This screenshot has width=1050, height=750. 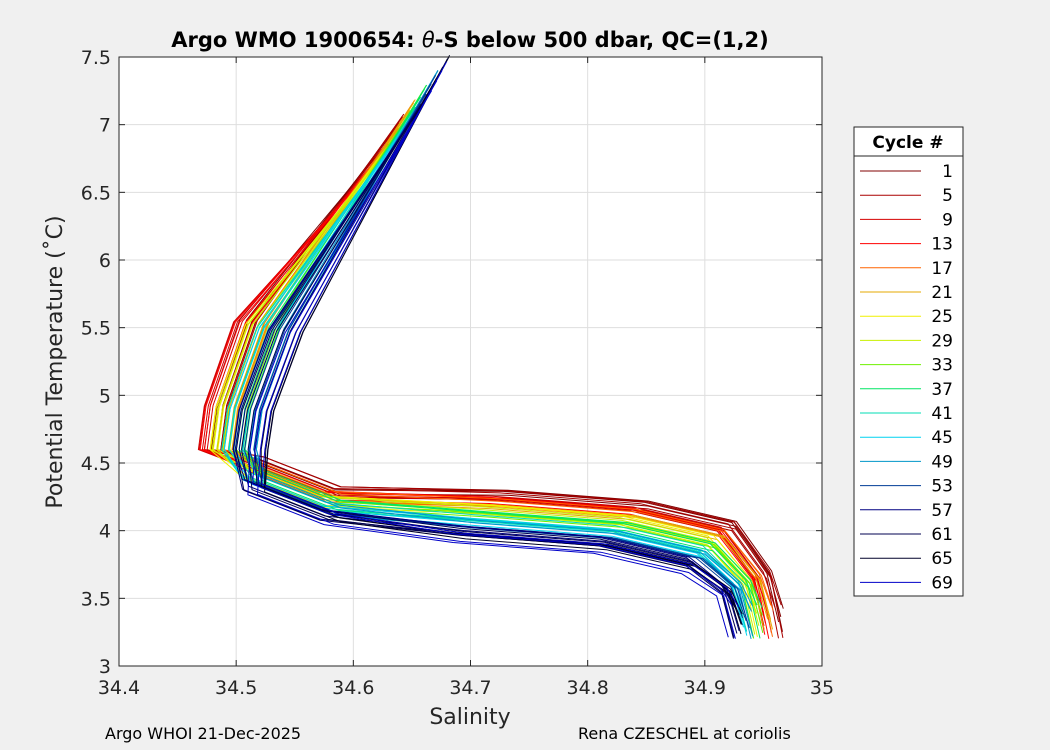 I want to click on legend-label-cycle-65: 65, so click(x=942, y=559).